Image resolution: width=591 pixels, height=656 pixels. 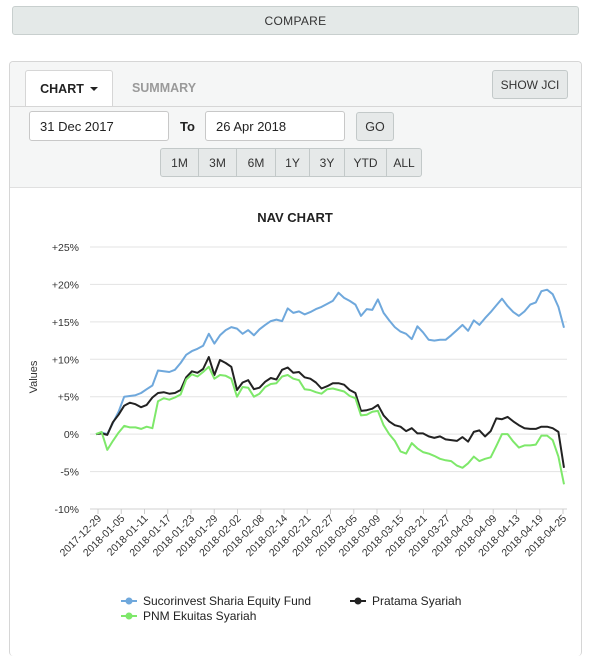 What do you see at coordinates (404, 162) in the screenshot?
I see `range-all-button: ALL` at bounding box center [404, 162].